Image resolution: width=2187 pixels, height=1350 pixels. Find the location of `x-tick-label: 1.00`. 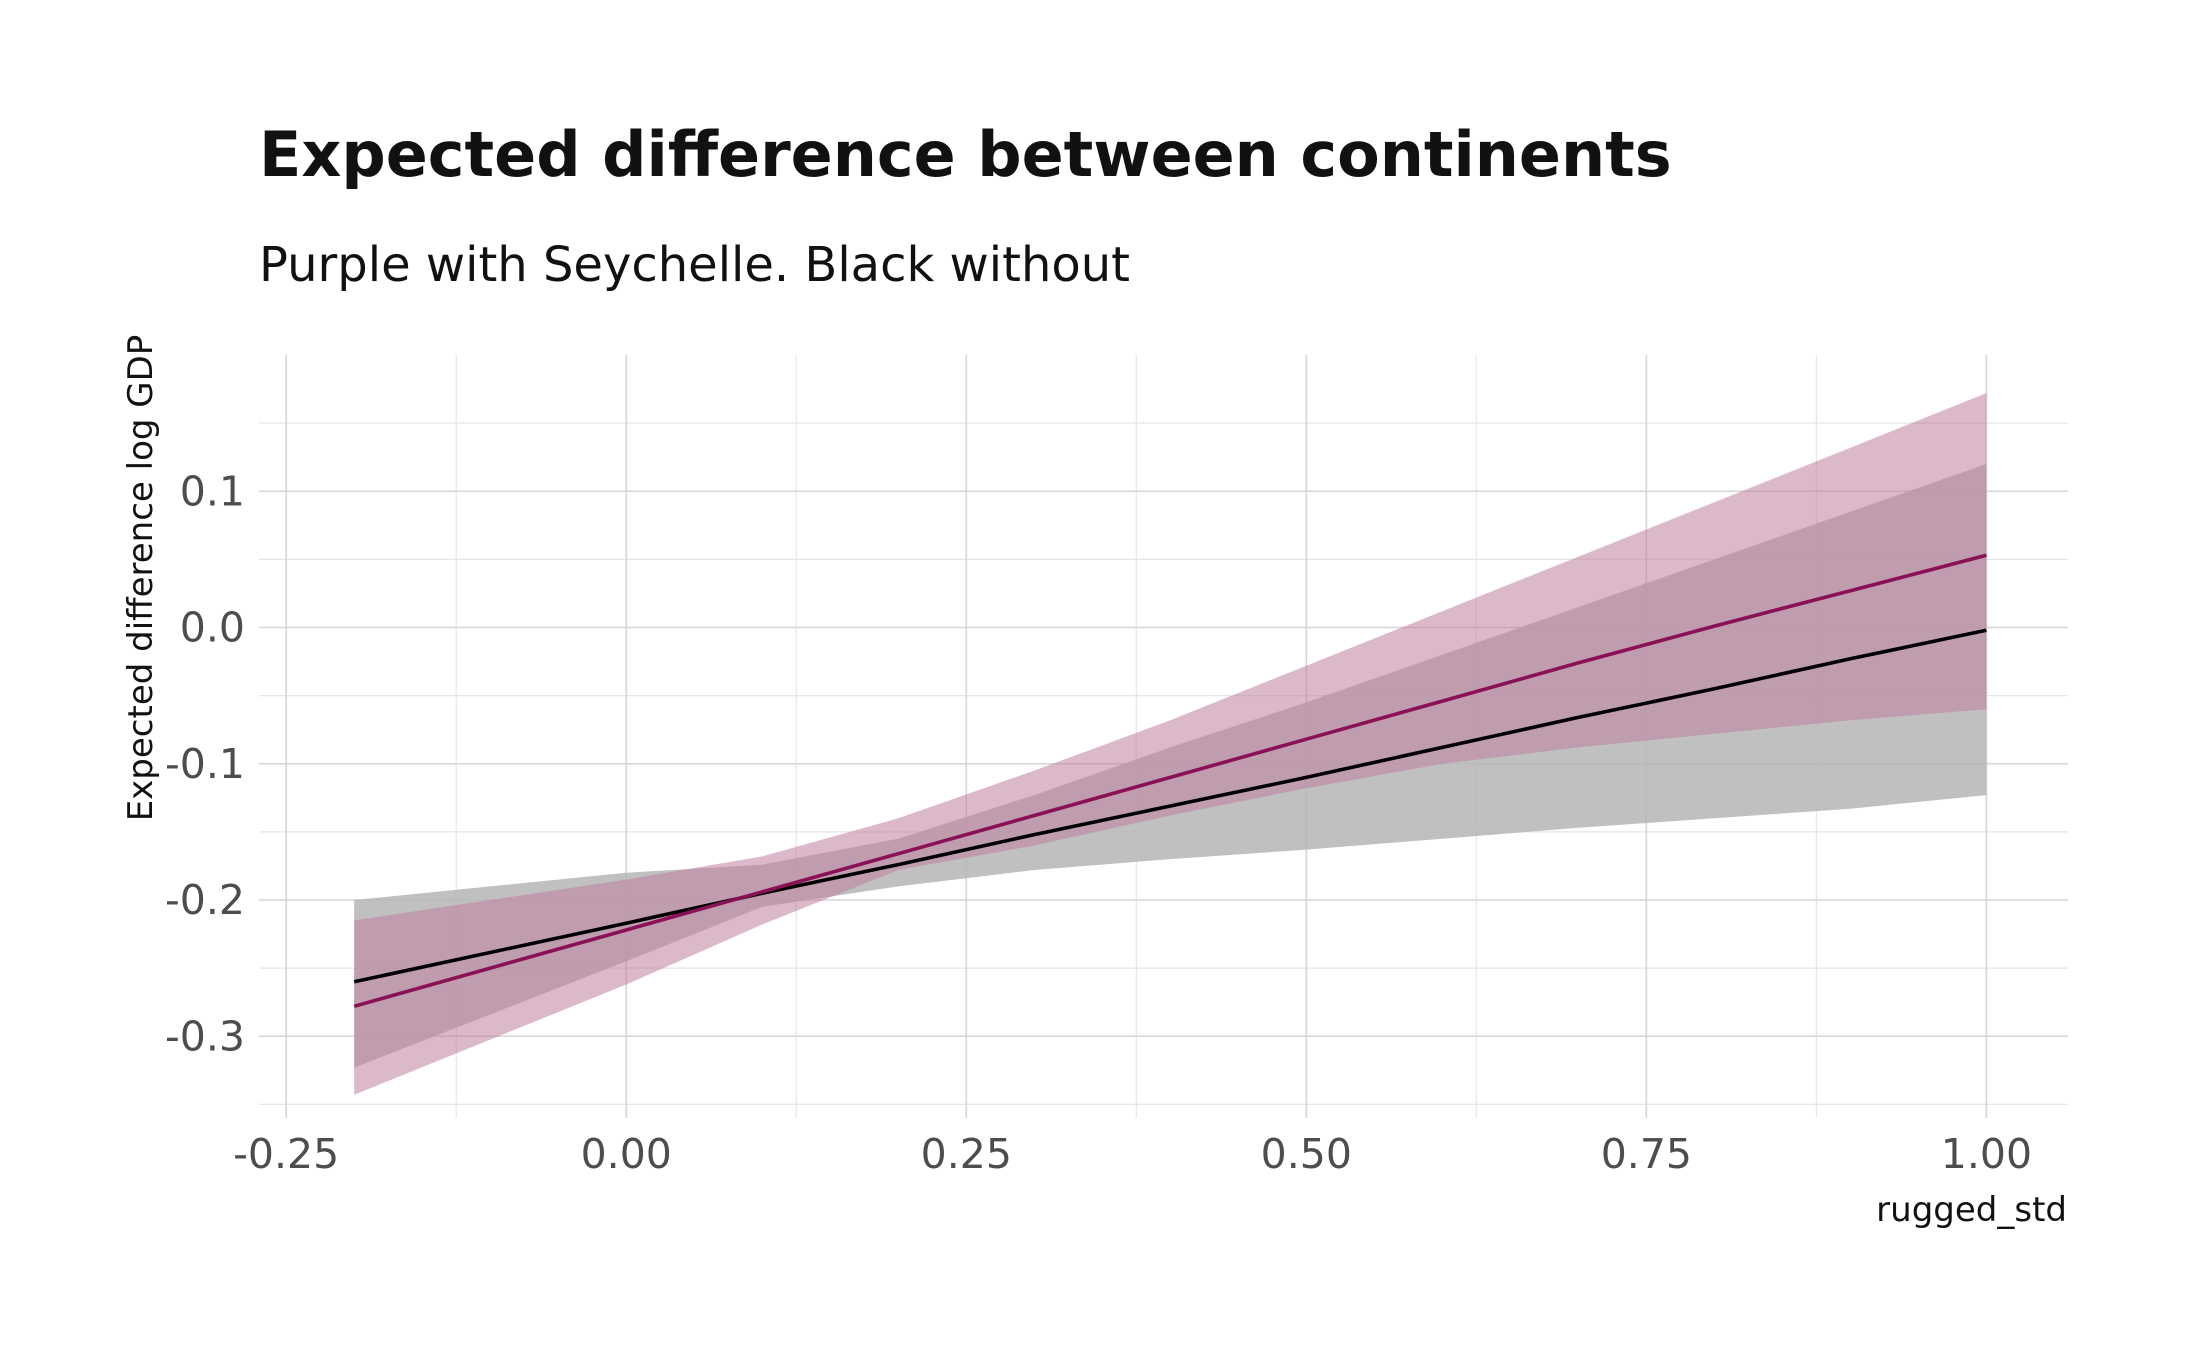

x-tick-label: 1.00 is located at coordinates (1986, 1154).